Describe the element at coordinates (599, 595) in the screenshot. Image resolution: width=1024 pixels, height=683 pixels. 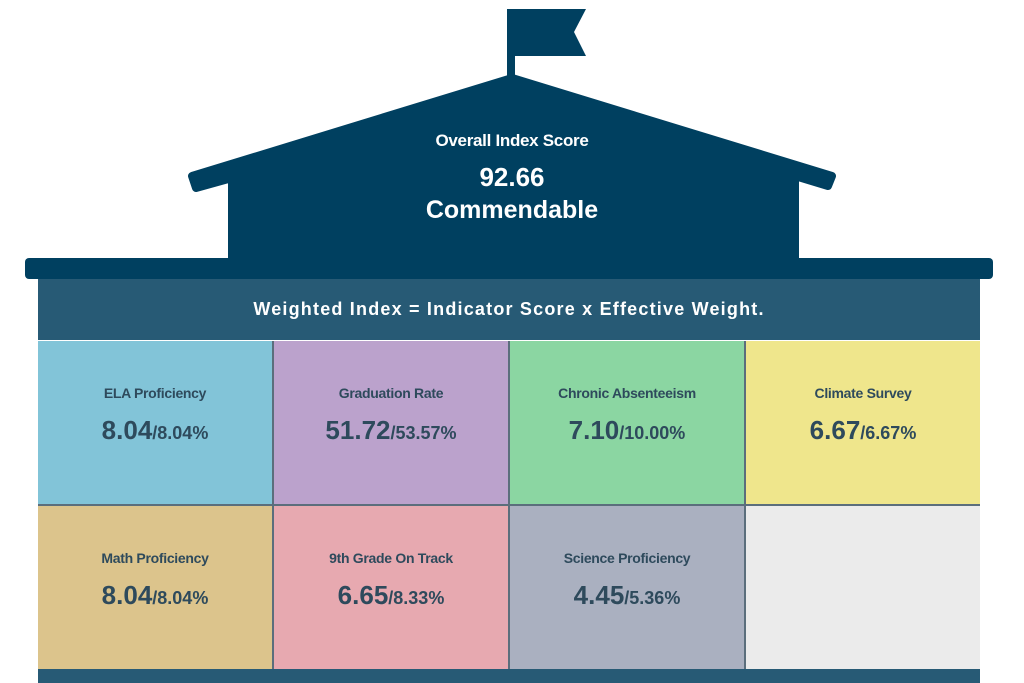
I see `indicator-score: 4.45` at that location.